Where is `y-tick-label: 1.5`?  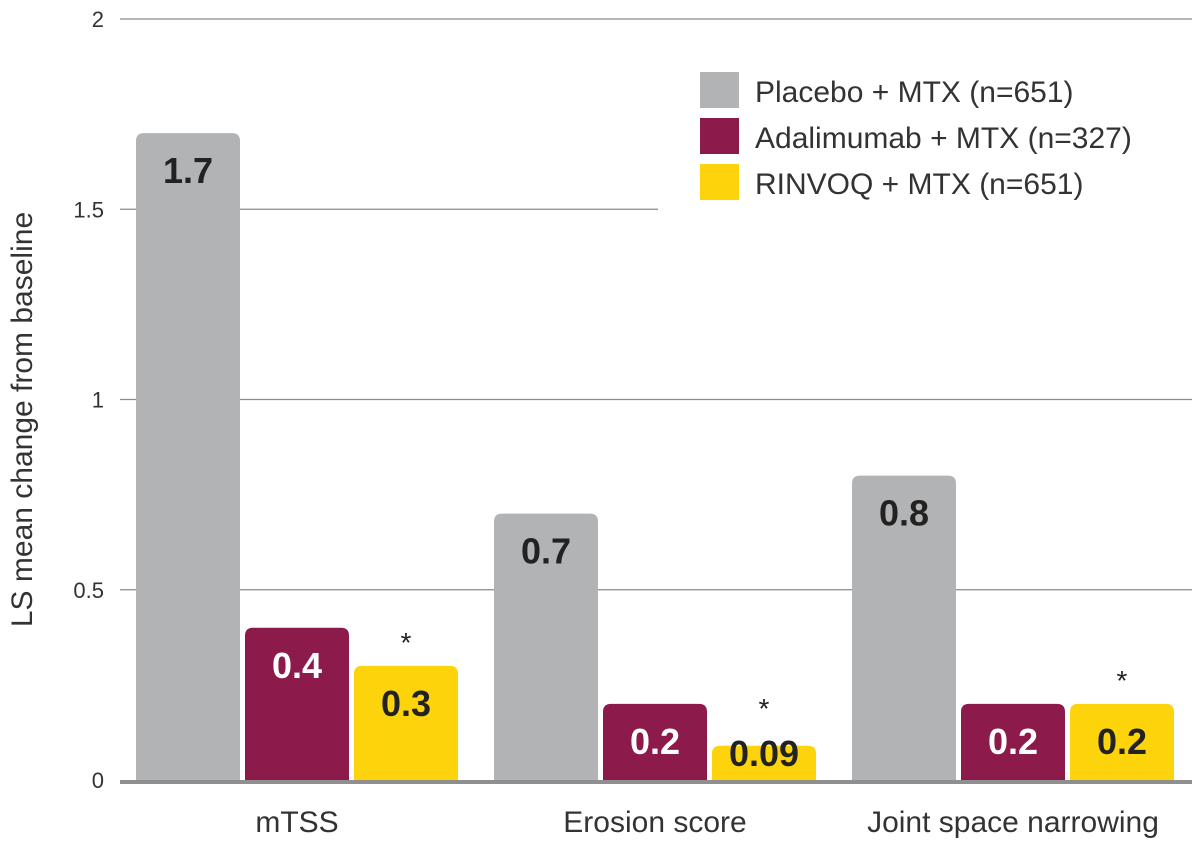
y-tick-label: 1.5 is located at coordinates (88, 209).